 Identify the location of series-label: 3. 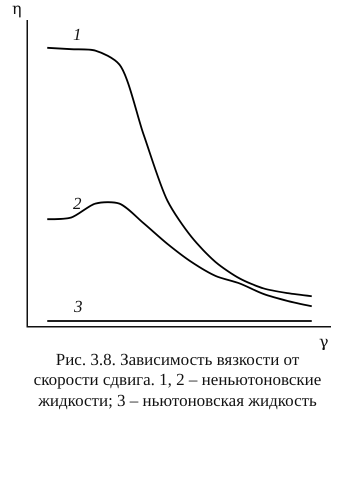
(77, 306).